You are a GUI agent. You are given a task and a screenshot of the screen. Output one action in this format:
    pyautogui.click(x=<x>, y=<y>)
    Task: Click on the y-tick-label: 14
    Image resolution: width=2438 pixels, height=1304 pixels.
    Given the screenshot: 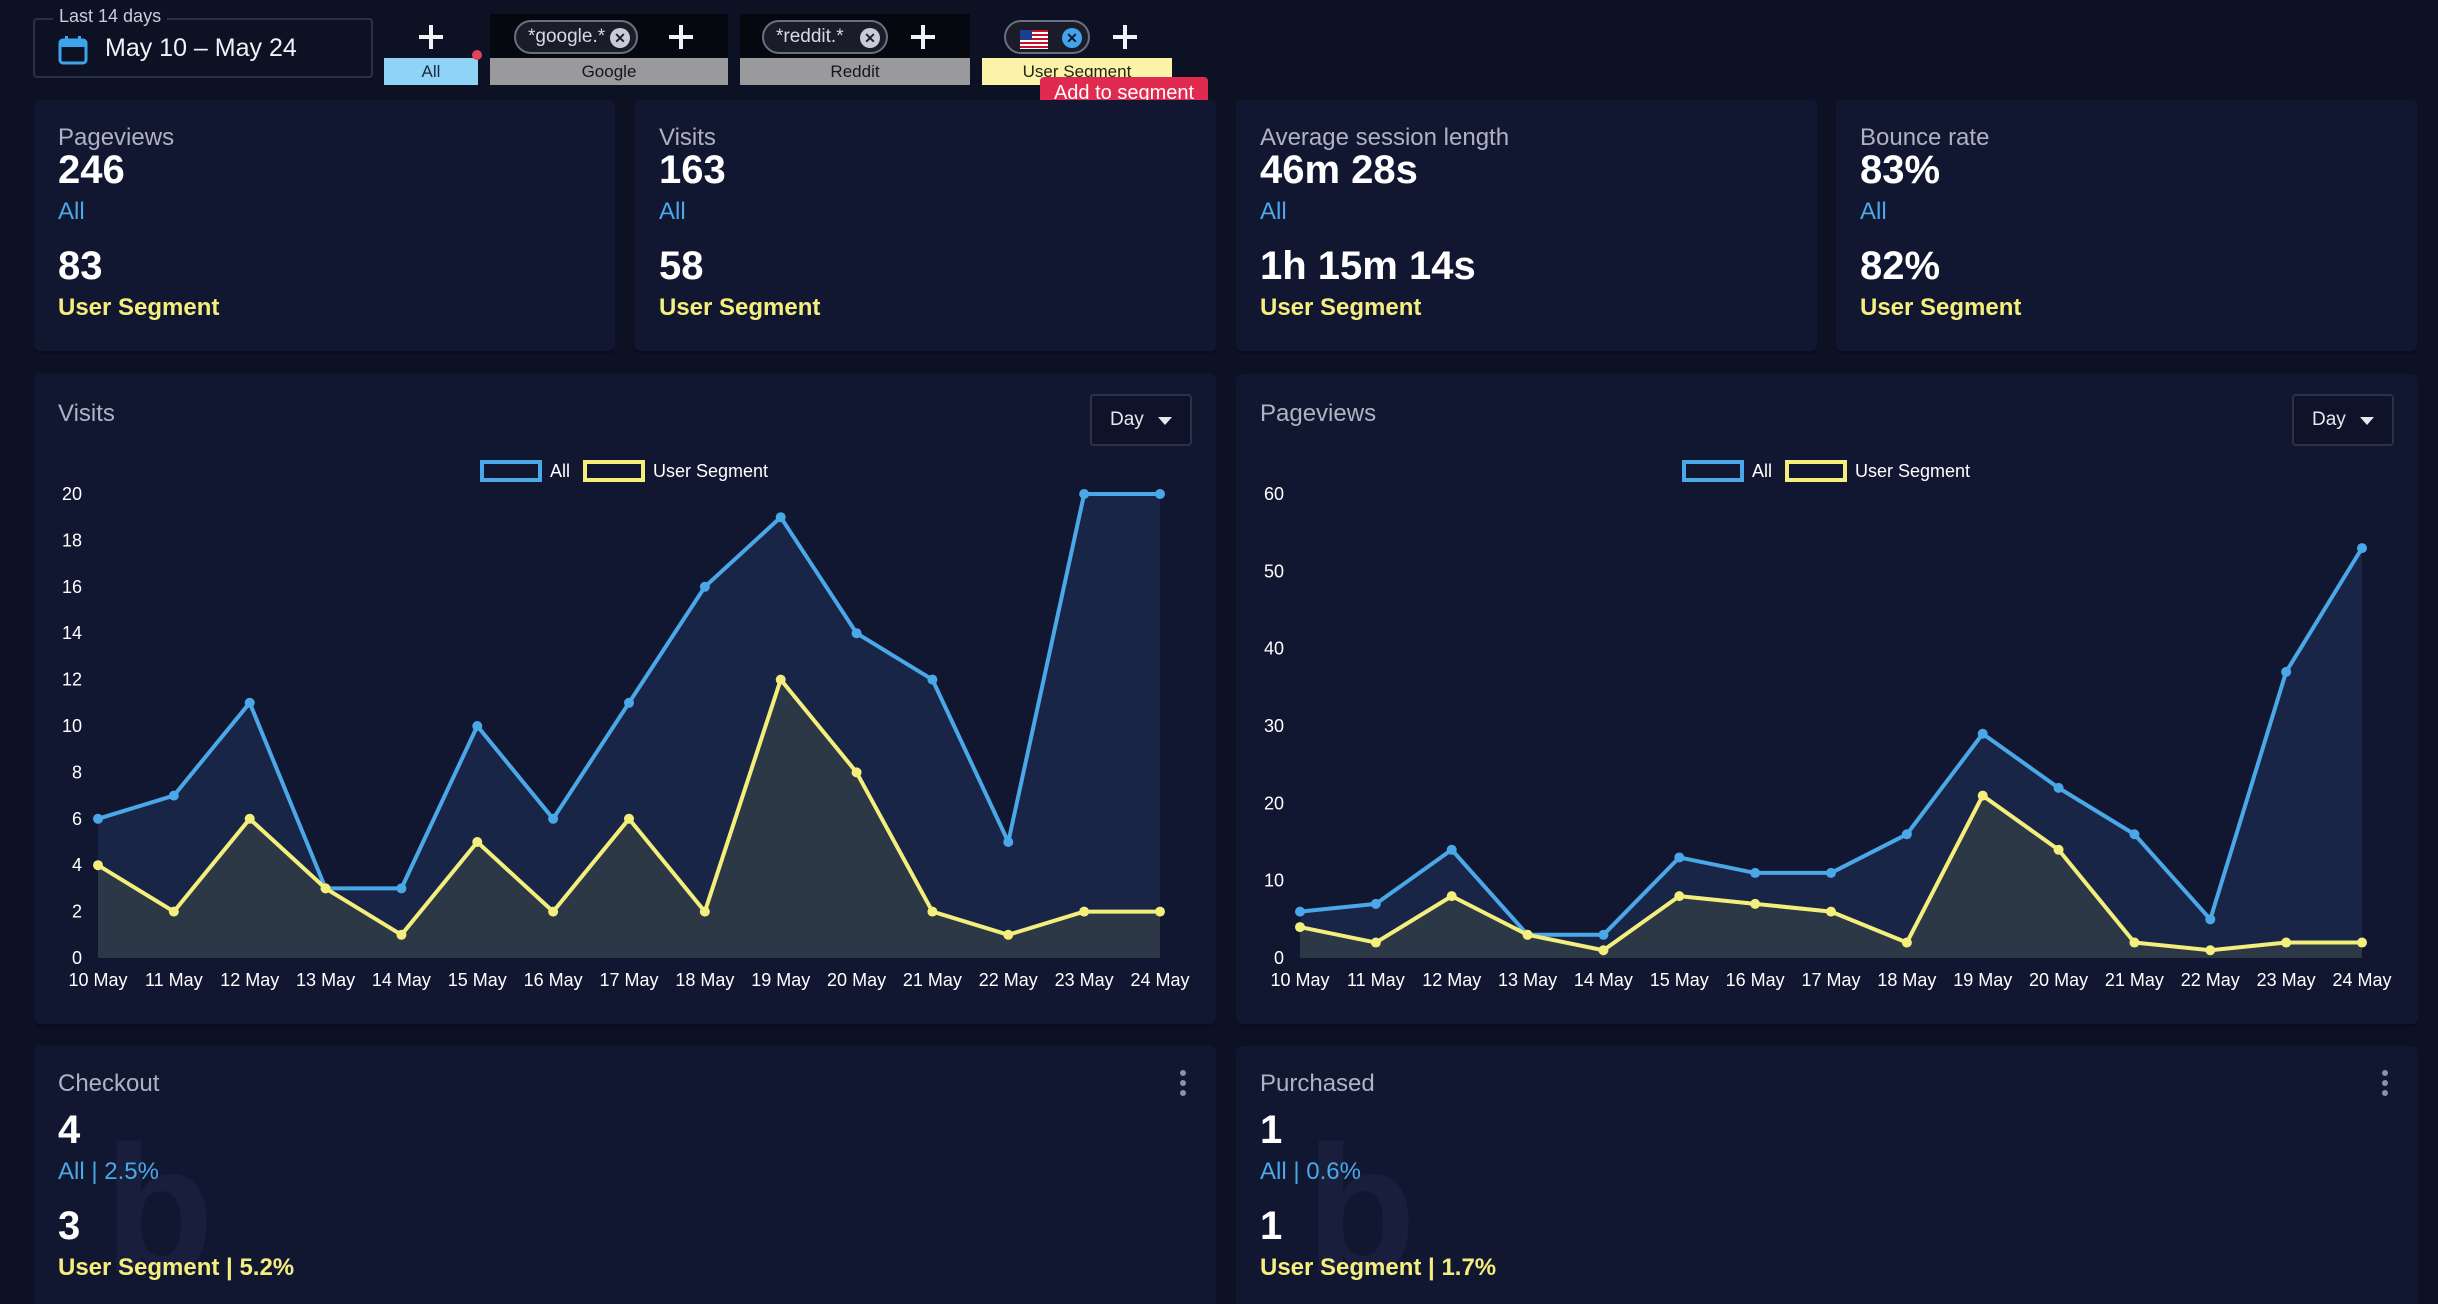 What is the action you would take?
    pyautogui.click(x=72, y=633)
    